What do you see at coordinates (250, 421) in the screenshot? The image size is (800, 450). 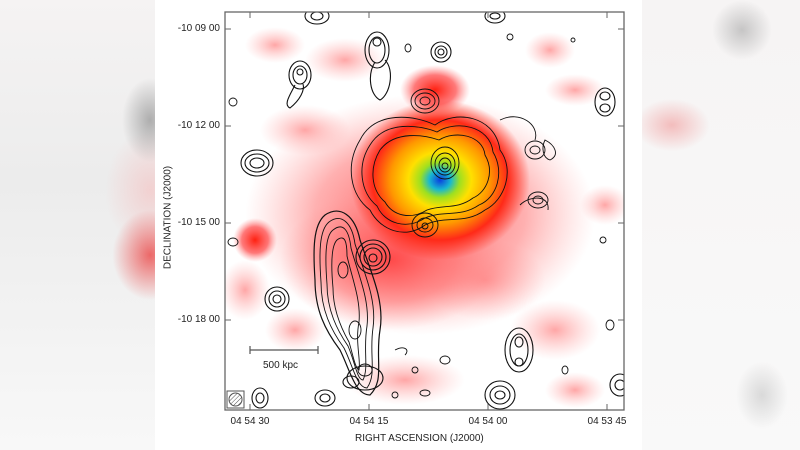 I see `x-tick-label: 04 54 30` at bounding box center [250, 421].